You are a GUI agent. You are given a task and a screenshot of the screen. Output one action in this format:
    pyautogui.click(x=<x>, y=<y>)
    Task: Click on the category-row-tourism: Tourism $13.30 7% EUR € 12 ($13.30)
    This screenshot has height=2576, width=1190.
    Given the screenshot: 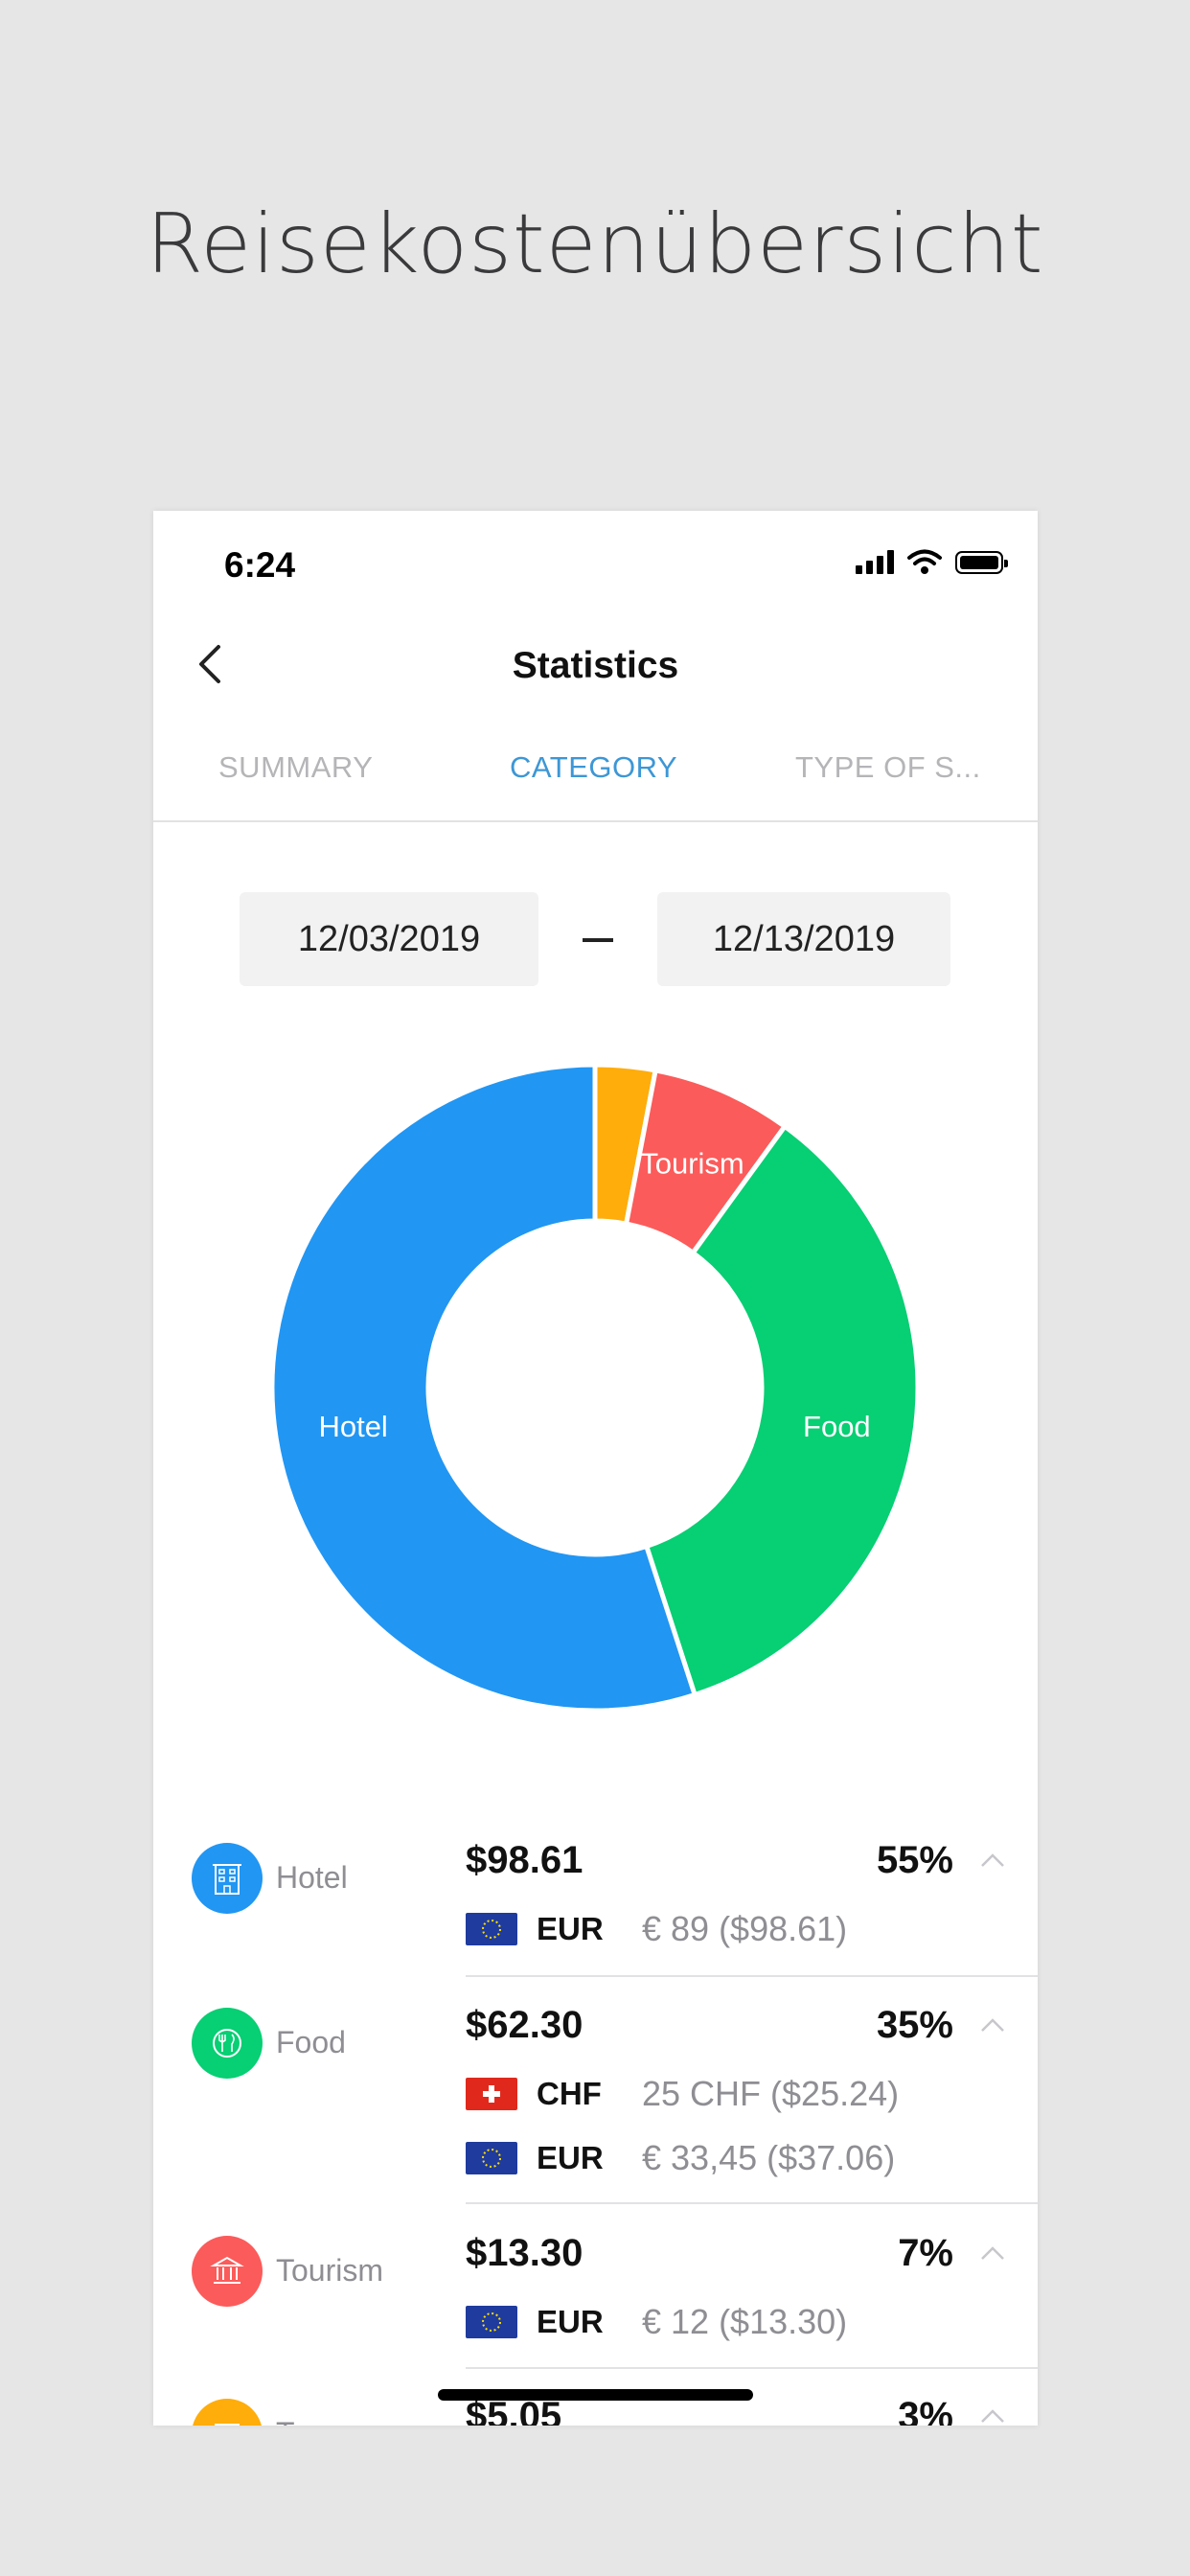 What is the action you would take?
    pyautogui.click(x=595, y=2308)
    